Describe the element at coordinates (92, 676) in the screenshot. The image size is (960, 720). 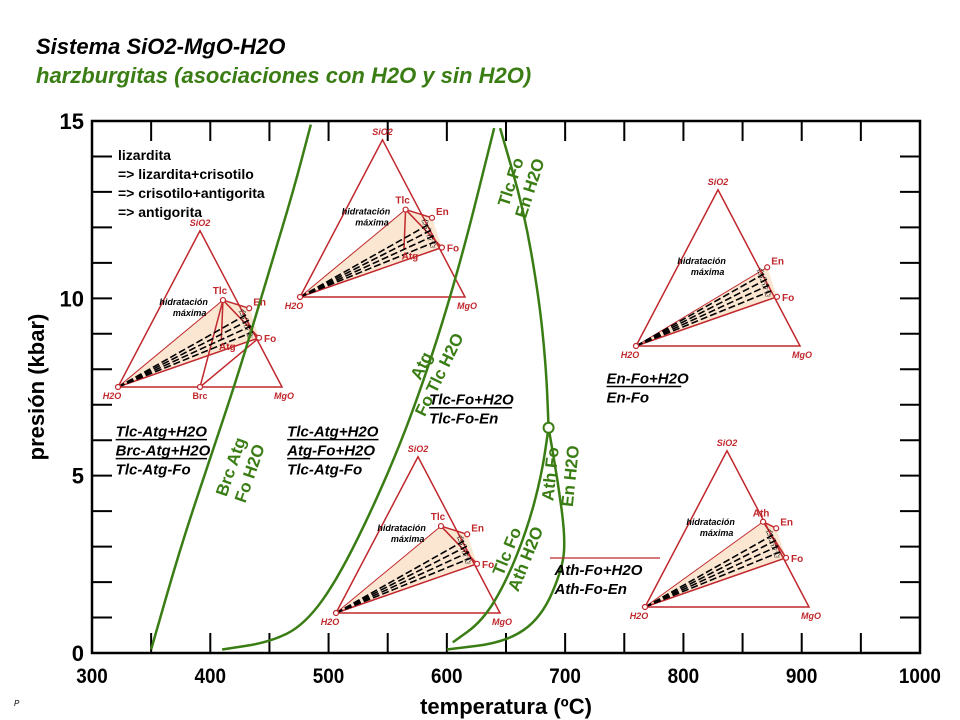
I see `x-tick-label: 300` at that location.